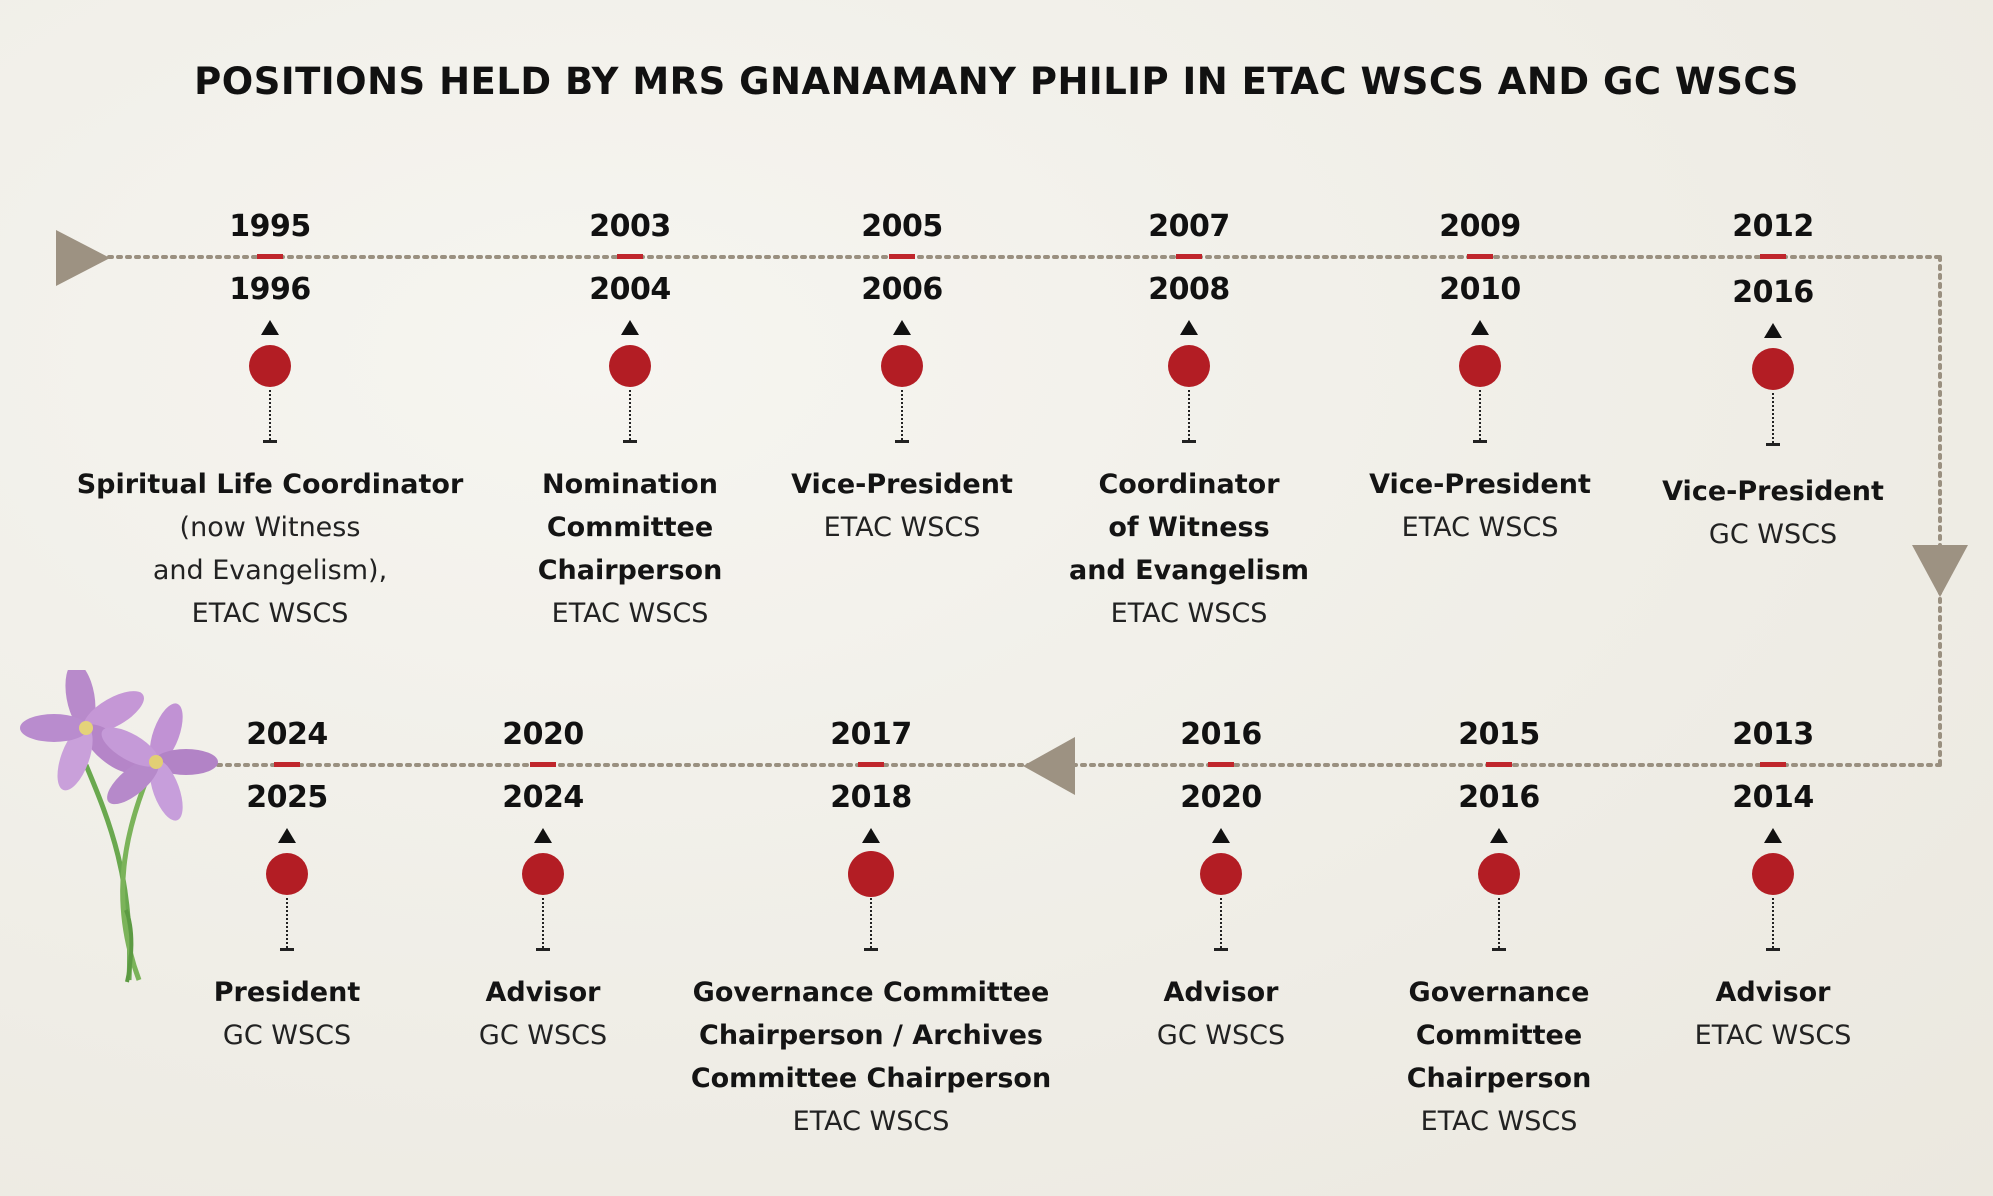  What do you see at coordinates (871, 797) in the screenshot?
I see `end-year: 2018` at bounding box center [871, 797].